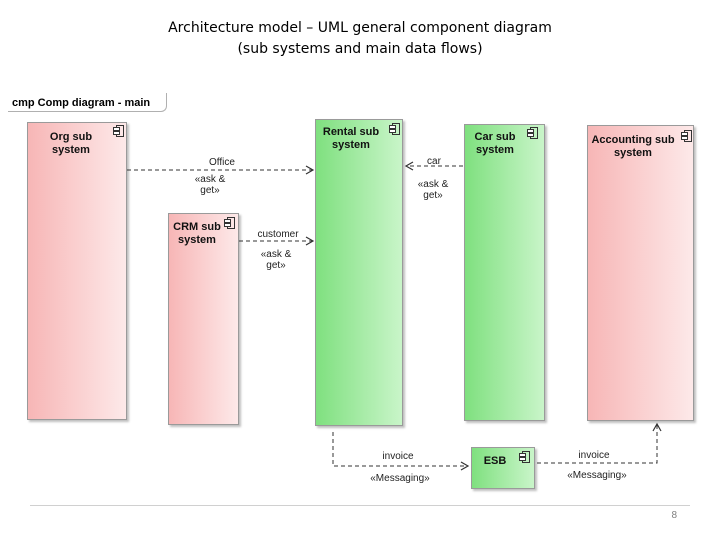 This screenshot has height=540, width=720. I want to click on accounting-subsystem-name: Accounting sub system, so click(633, 146).